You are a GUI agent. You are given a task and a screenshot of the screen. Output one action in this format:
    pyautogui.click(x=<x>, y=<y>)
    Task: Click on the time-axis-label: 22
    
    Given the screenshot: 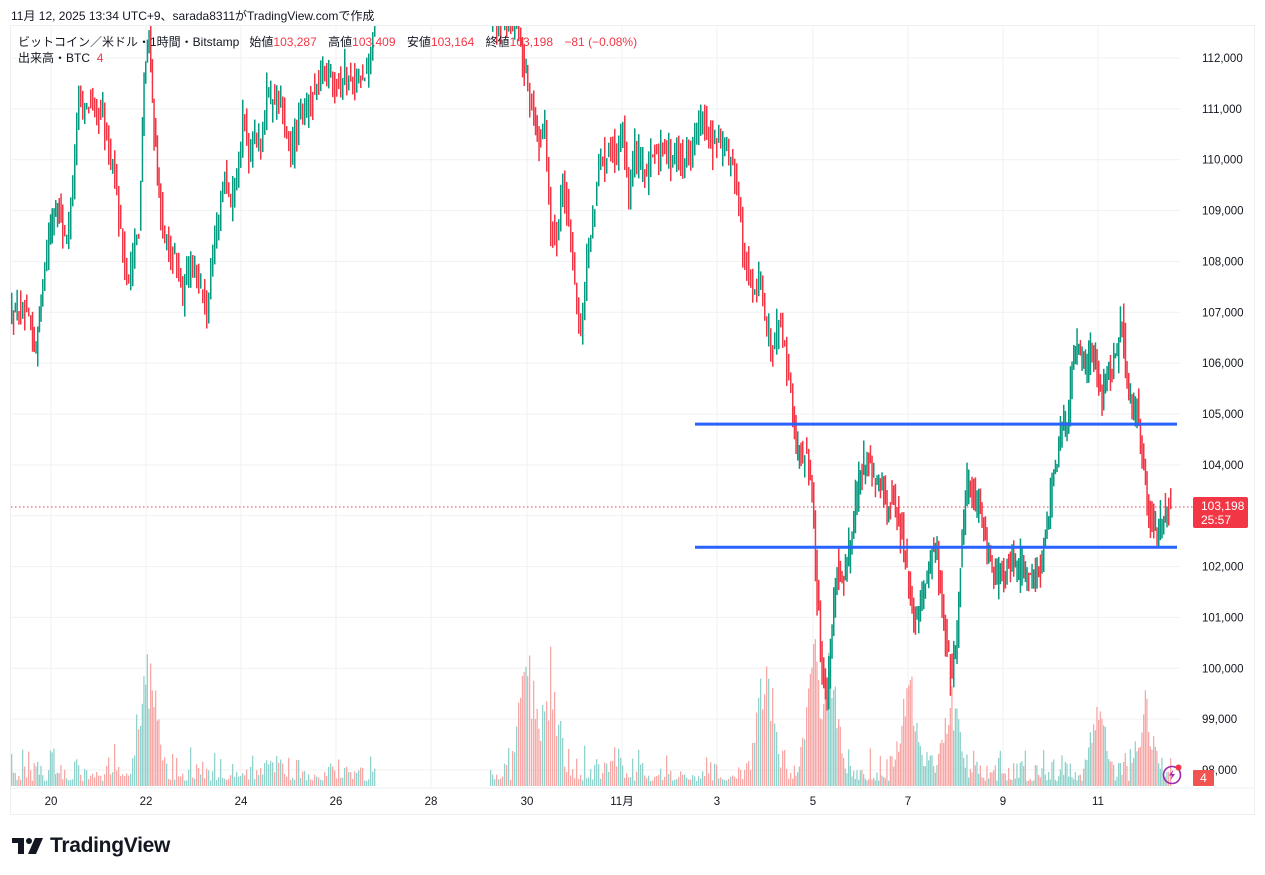 What is the action you would take?
    pyautogui.click(x=146, y=802)
    